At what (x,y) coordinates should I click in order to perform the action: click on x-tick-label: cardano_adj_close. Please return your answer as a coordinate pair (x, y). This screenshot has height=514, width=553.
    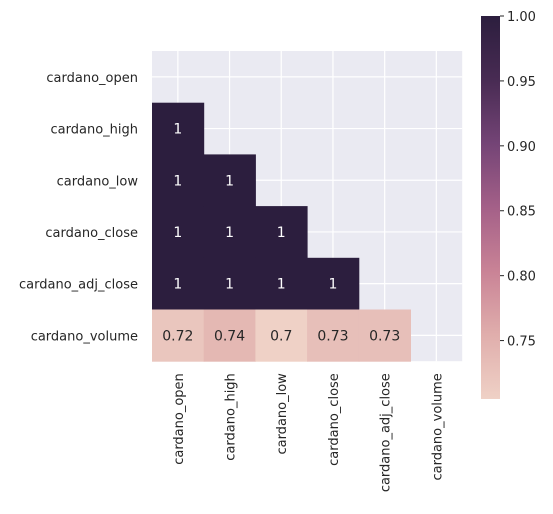
    Looking at the image, I should click on (386, 432).